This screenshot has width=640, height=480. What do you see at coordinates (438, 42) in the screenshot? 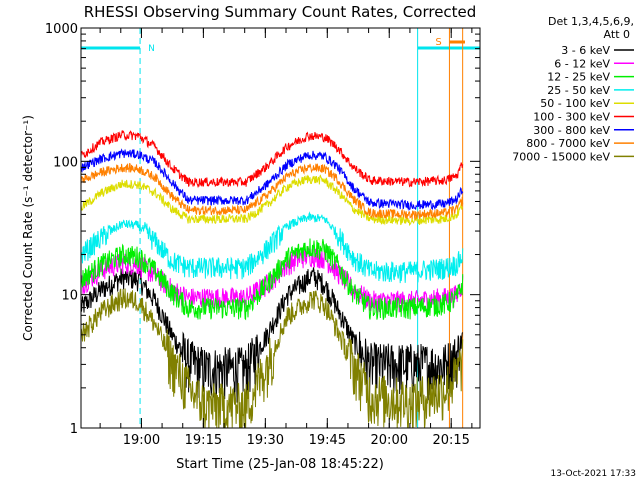
I see `saa-flag-label-0: S` at bounding box center [438, 42].